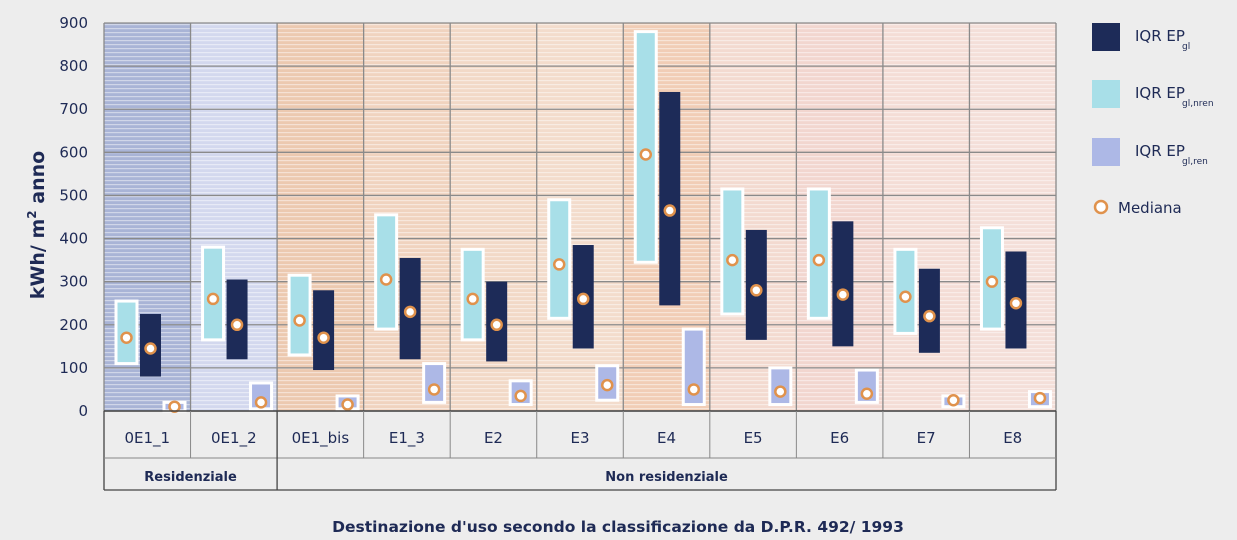 Image resolution: width=1237 pixels, height=540 pixels. Describe the element at coordinates (559, 264) in the screenshot. I see `median-gl-nren-E3` at that location.